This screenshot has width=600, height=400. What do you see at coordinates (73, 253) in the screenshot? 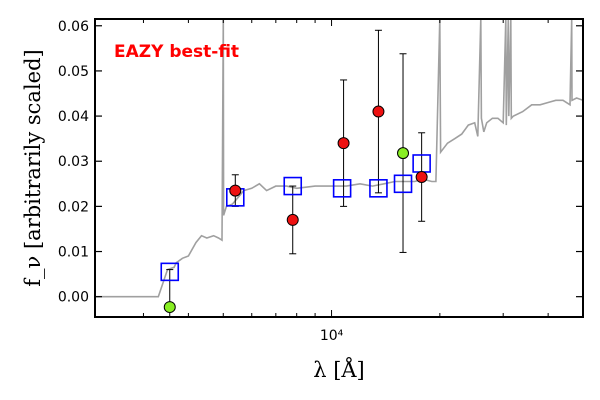
I see `y-tick-label-1: 0.01` at bounding box center [73, 253].